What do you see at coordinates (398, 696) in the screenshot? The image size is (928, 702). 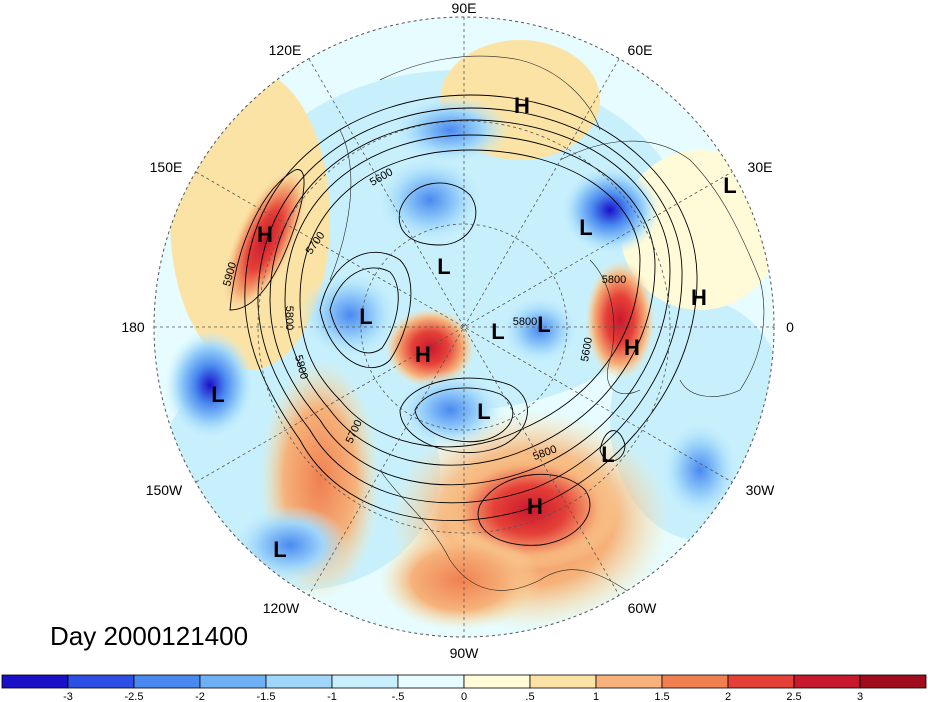 I see `colorbar-tick-label: -.5` at bounding box center [398, 696].